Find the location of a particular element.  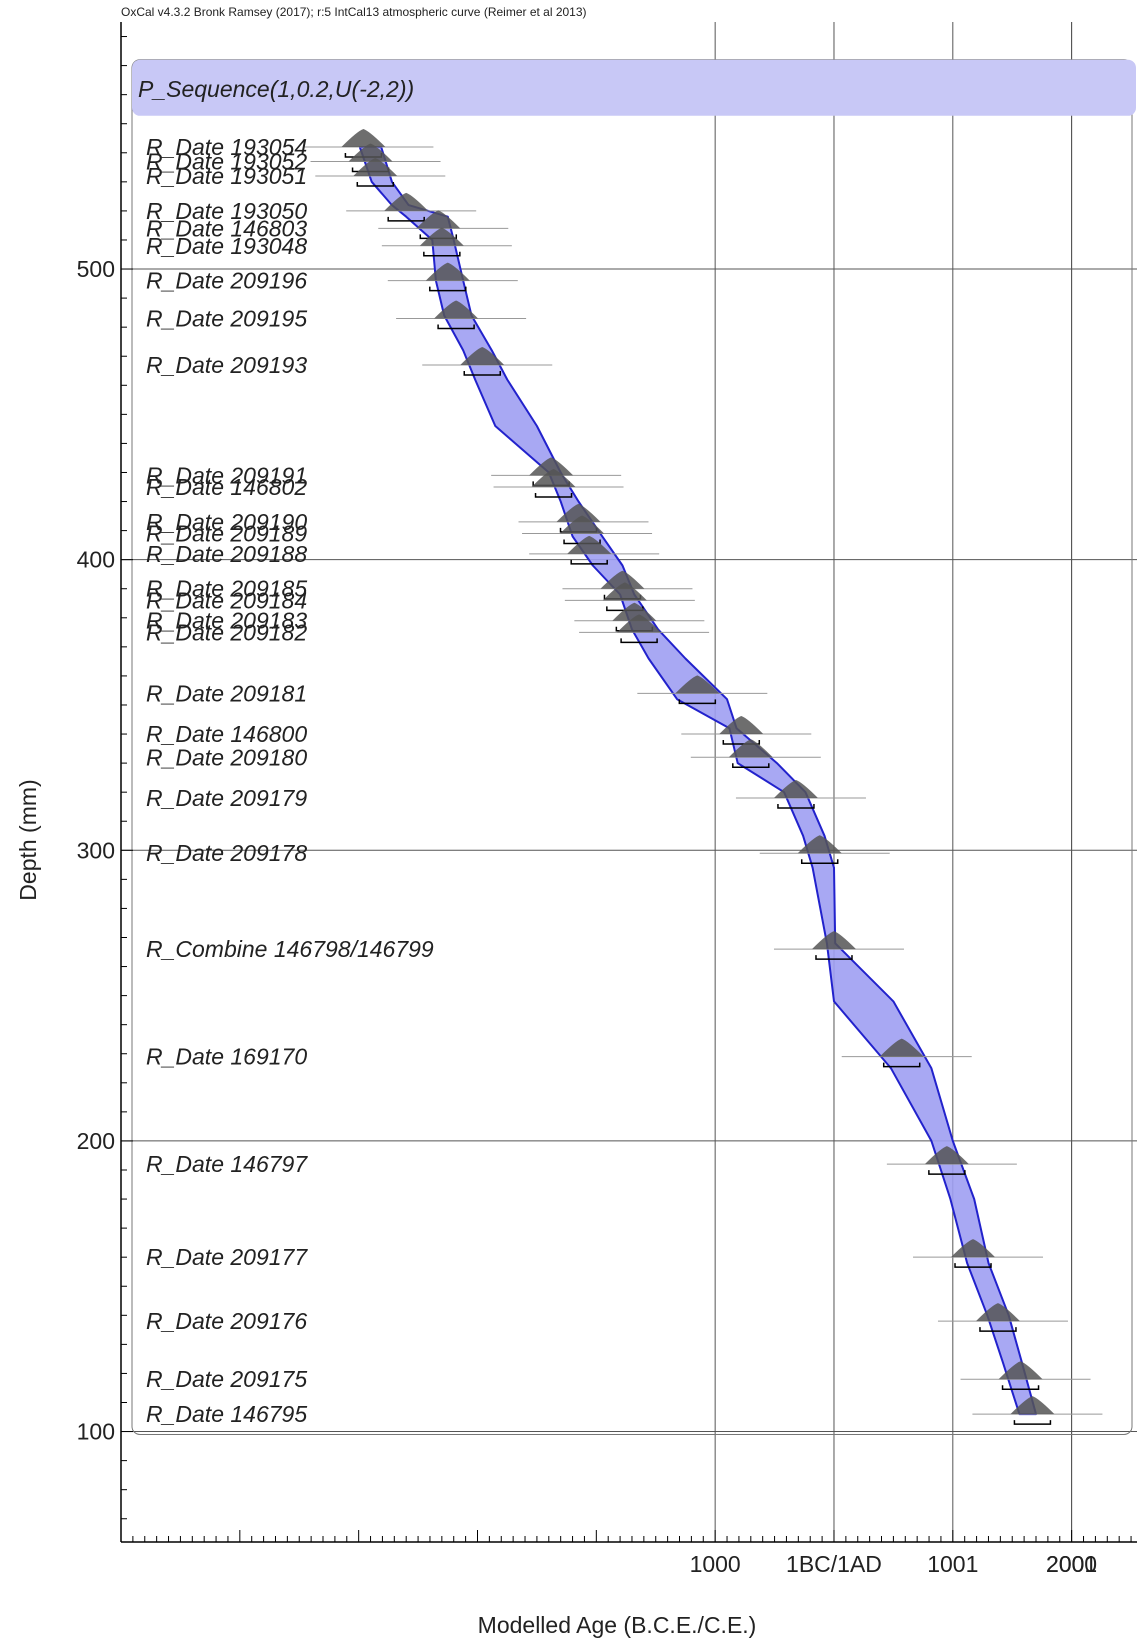

date-label: R_Date 209176 is located at coordinates (226, 1321).